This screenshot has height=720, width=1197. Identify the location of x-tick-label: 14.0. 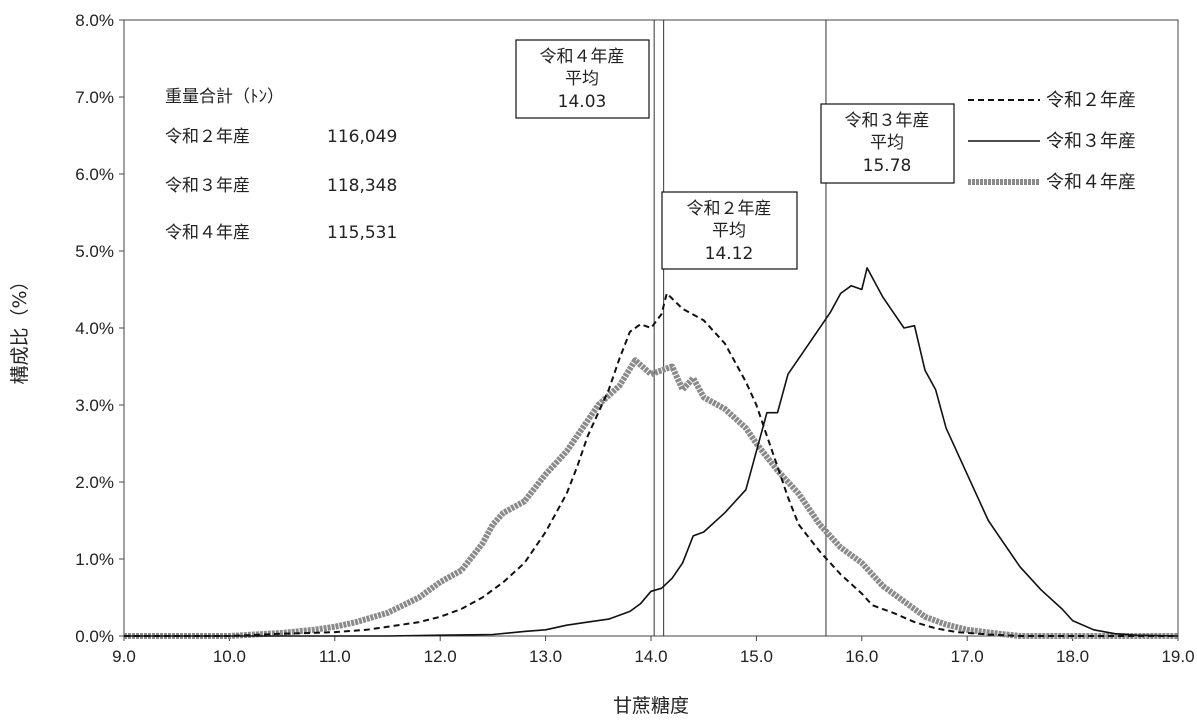
(650, 656).